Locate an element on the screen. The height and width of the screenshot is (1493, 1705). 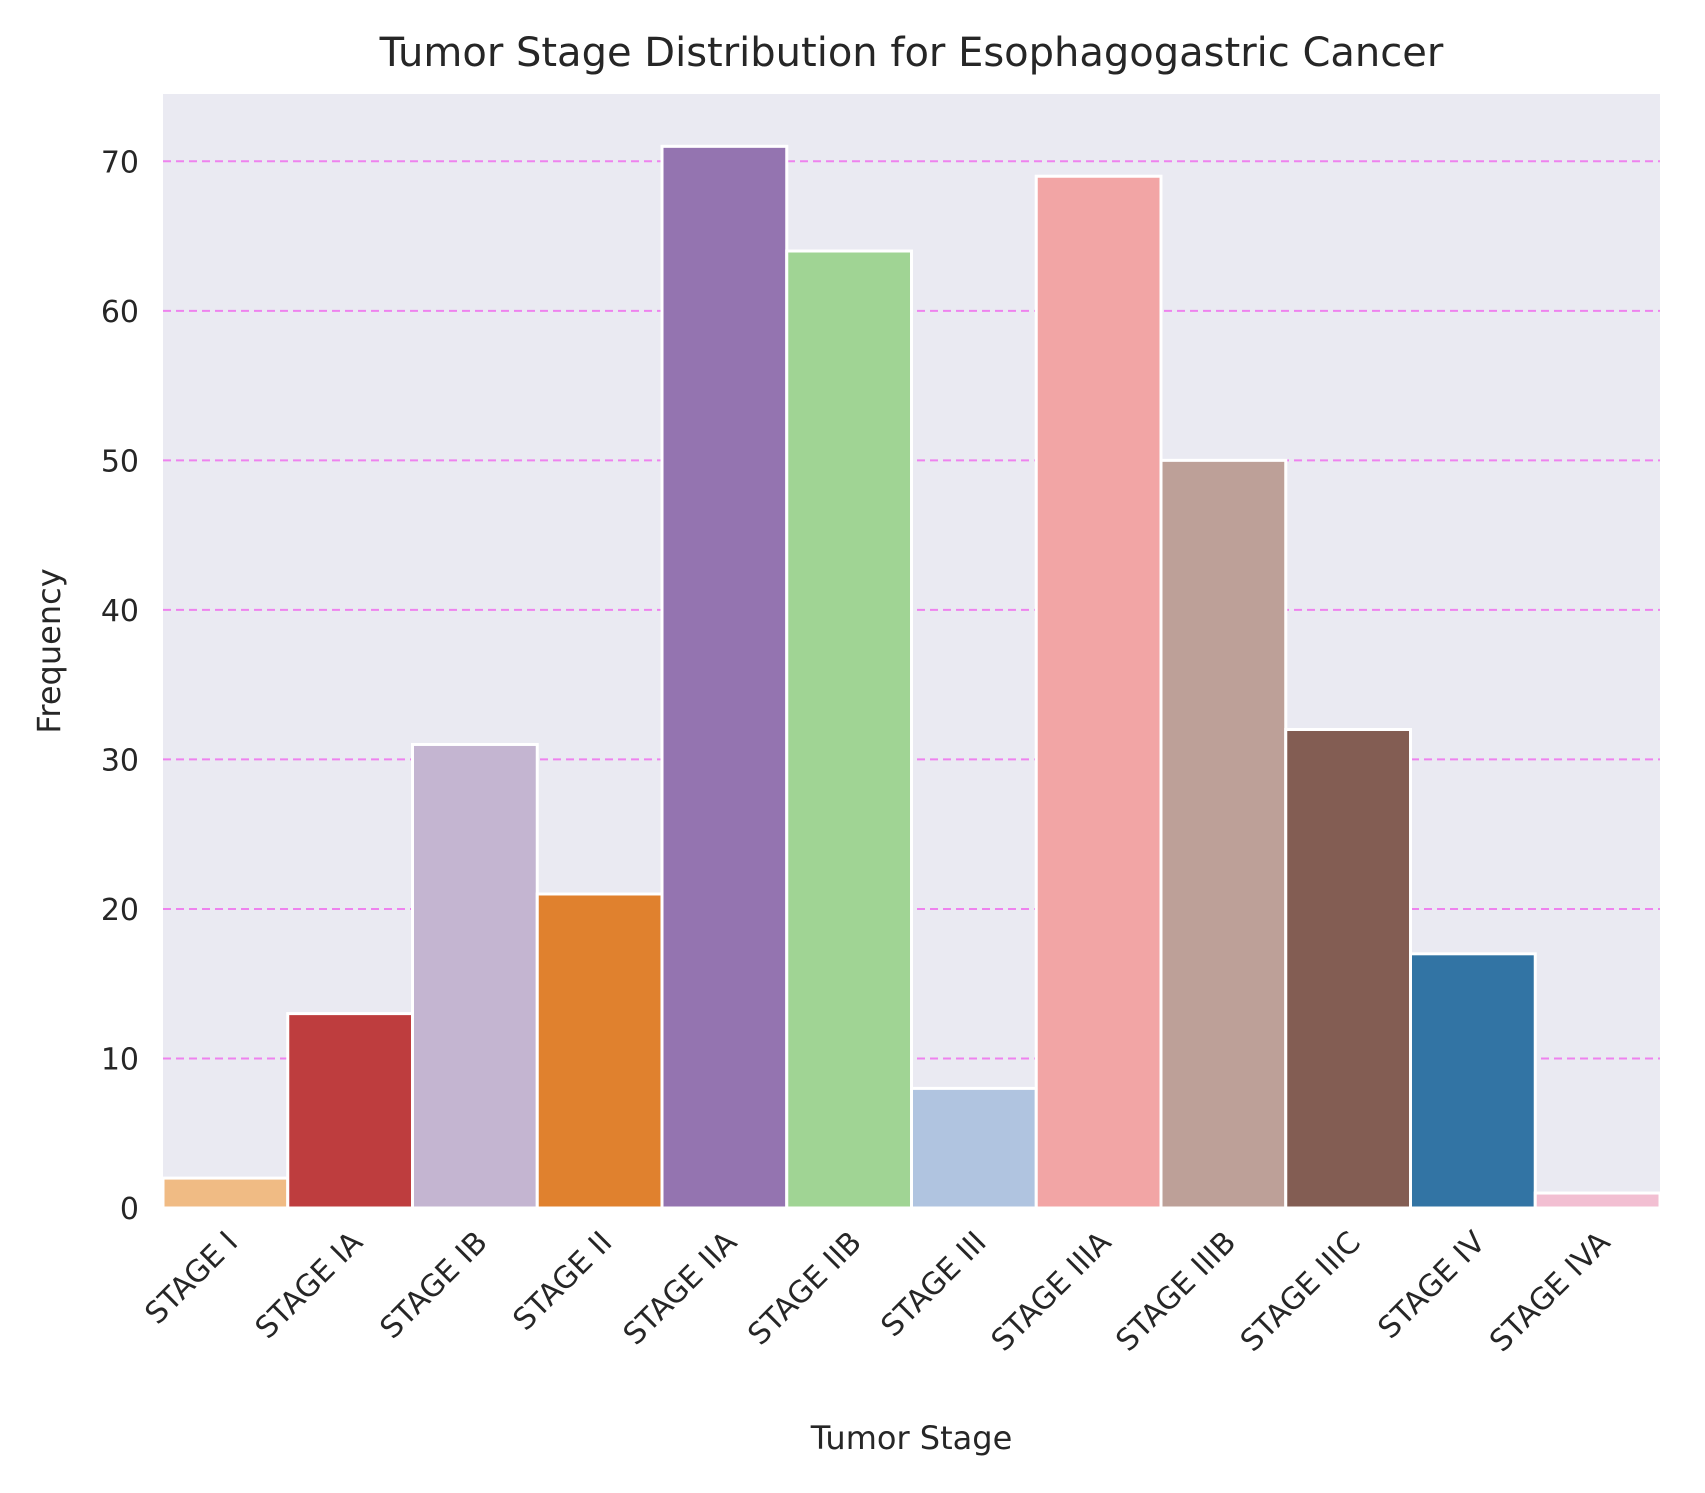
x-tick-label: STAGE IIIB is located at coordinates (1176, 1292).